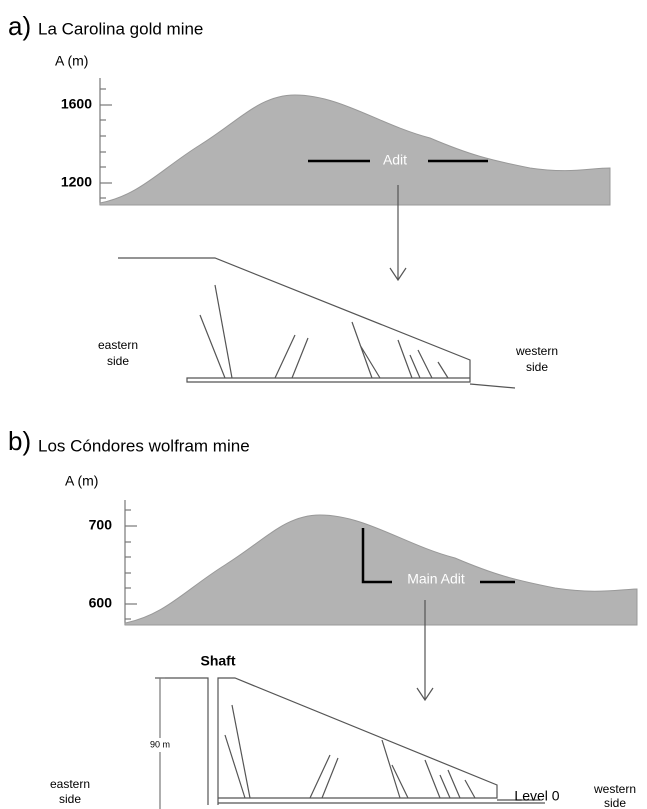  Describe the element at coordinates (19, 441) in the screenshot. I see `panel-letter: b)` at that location.